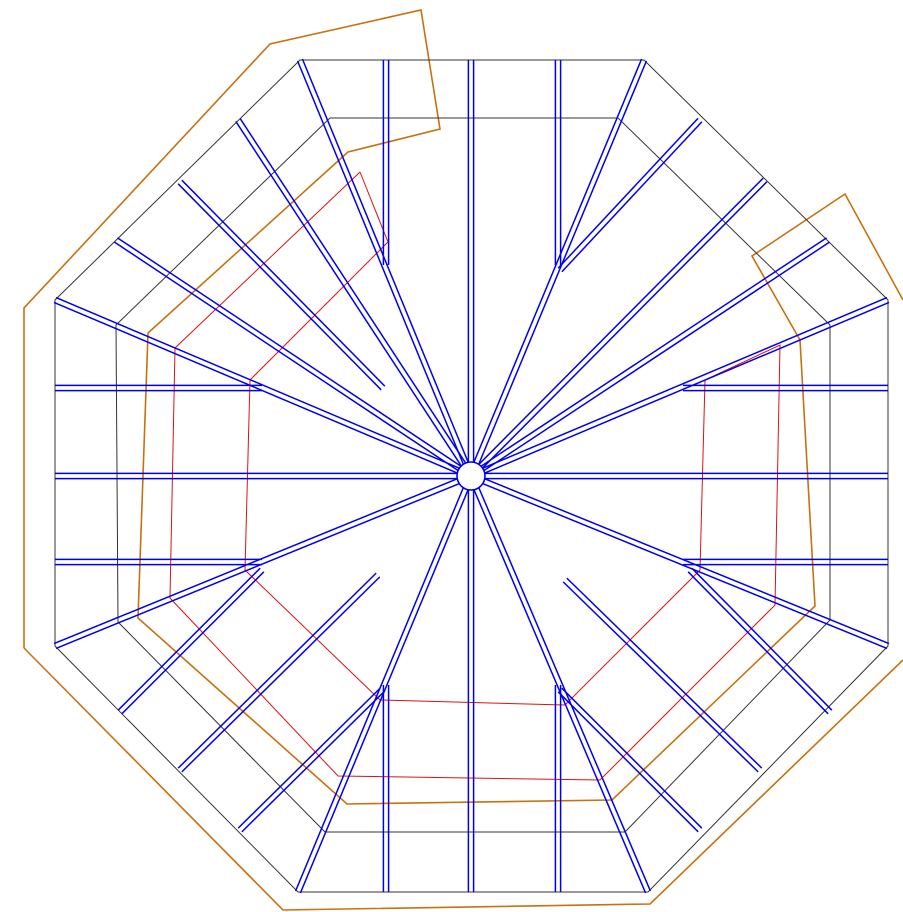 The image size is (903, 912). What do you see at coordinates (762, 639) in the screenshot?
I see `jack-rafter-12-b` at bounding box center [762, 639].